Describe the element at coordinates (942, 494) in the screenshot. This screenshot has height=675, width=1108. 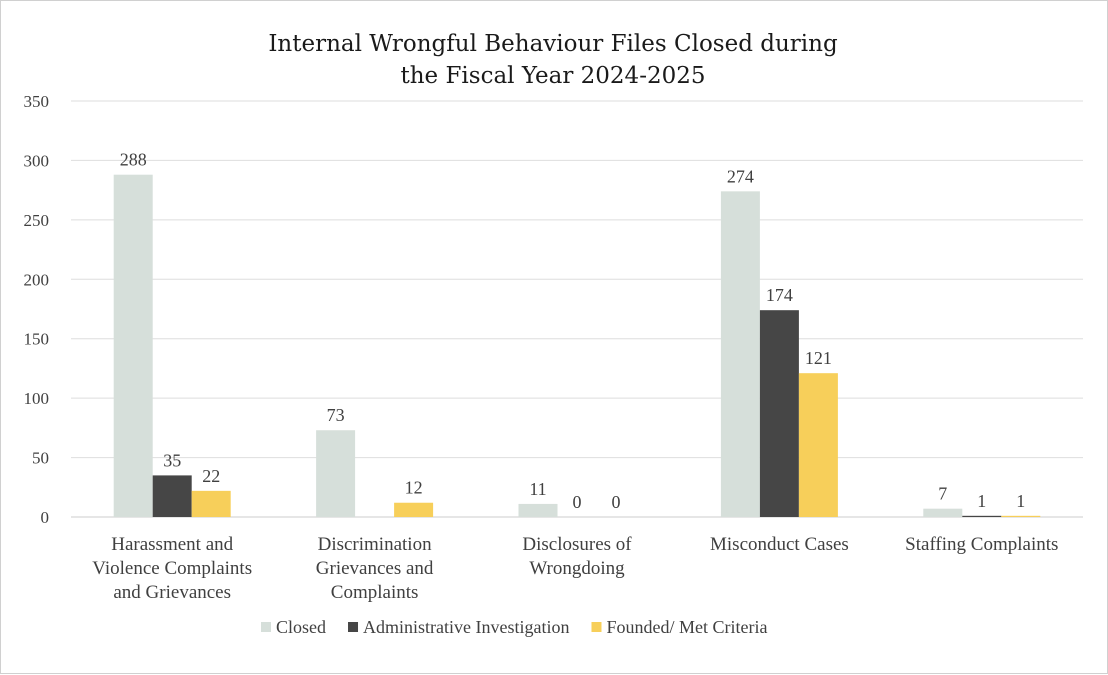
I see `data-label: 7` at that location.